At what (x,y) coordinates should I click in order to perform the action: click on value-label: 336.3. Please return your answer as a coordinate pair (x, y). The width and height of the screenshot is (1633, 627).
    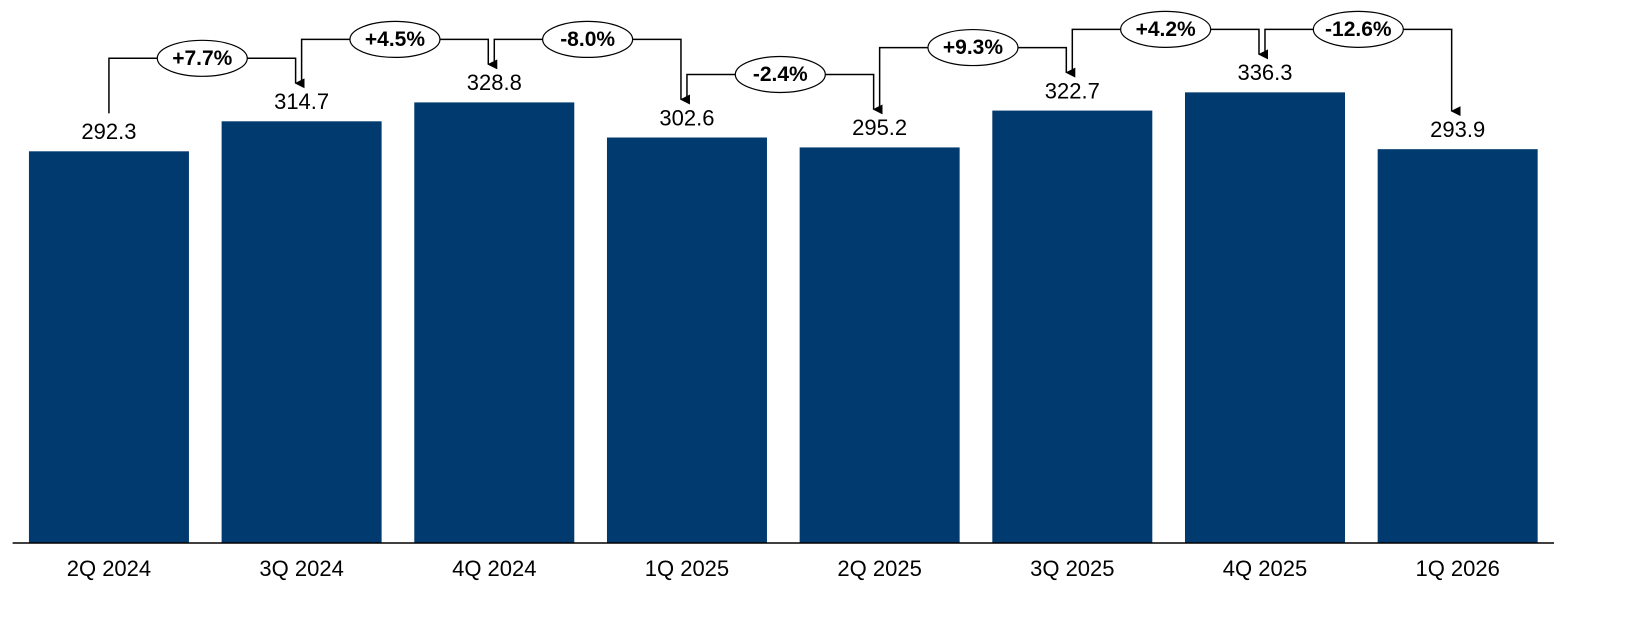
    Looking at the image, I should click on (1264, 72).